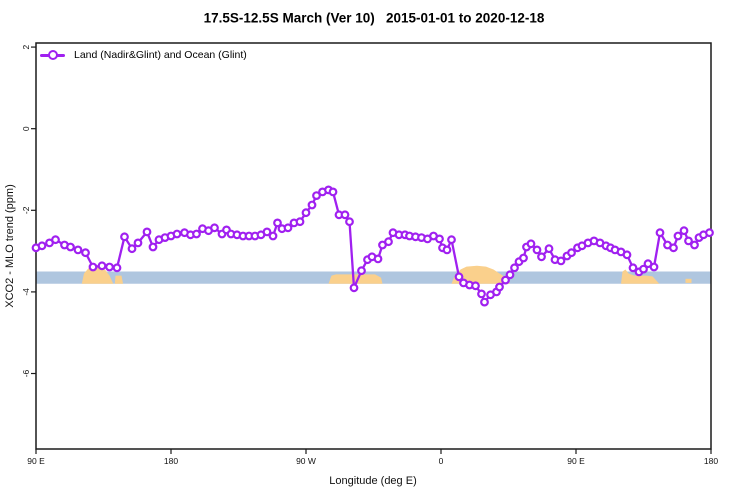 The width and height of the screenshot is (750, 500). What do you see at coordinates (306, 461) in the screenshot?
I see `x-tick-label: 90 W` at bounding box center [306, 461].